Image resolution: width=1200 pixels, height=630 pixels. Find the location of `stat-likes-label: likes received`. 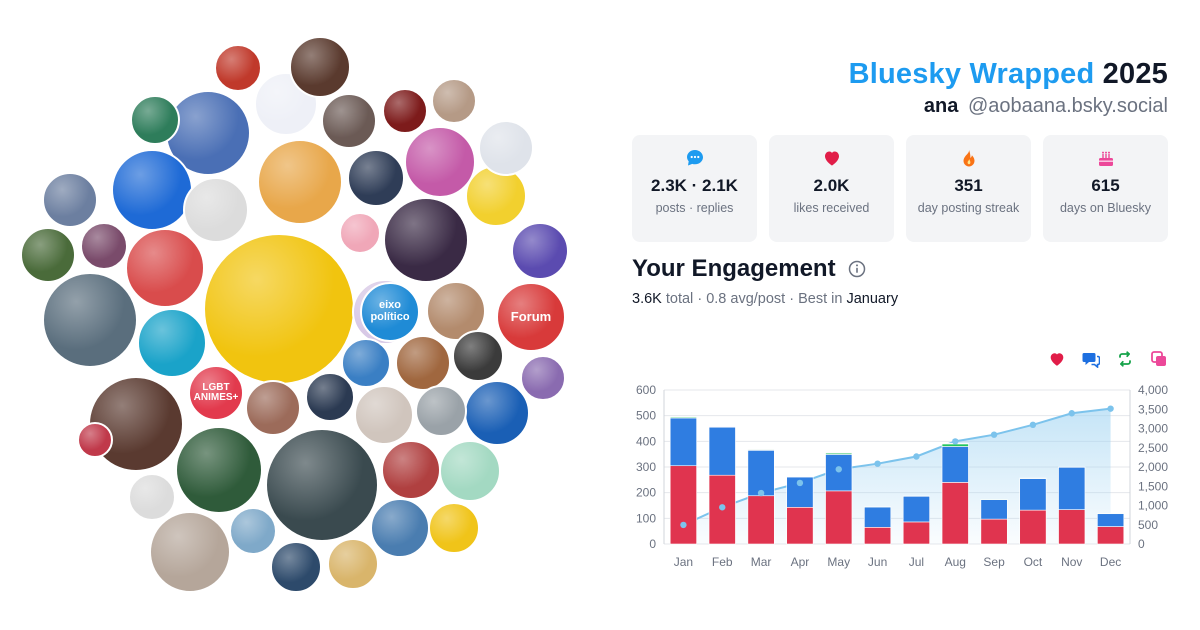

stat-likes-label: likes received is located at coordinates (831, 208).